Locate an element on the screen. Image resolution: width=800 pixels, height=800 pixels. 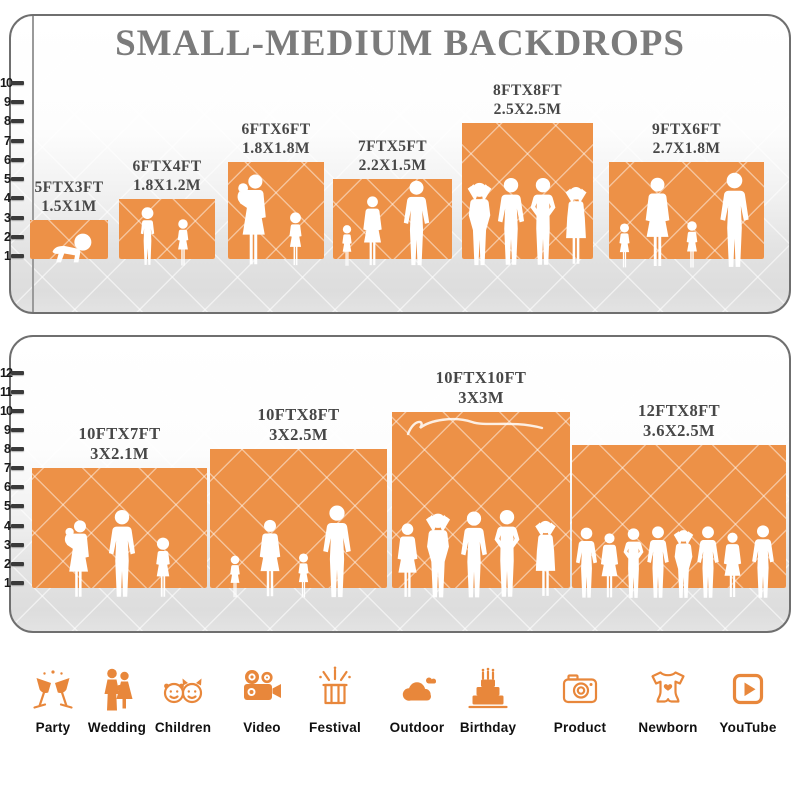
size-ft: 7FTX5FT is located at coordinates (392, 146).